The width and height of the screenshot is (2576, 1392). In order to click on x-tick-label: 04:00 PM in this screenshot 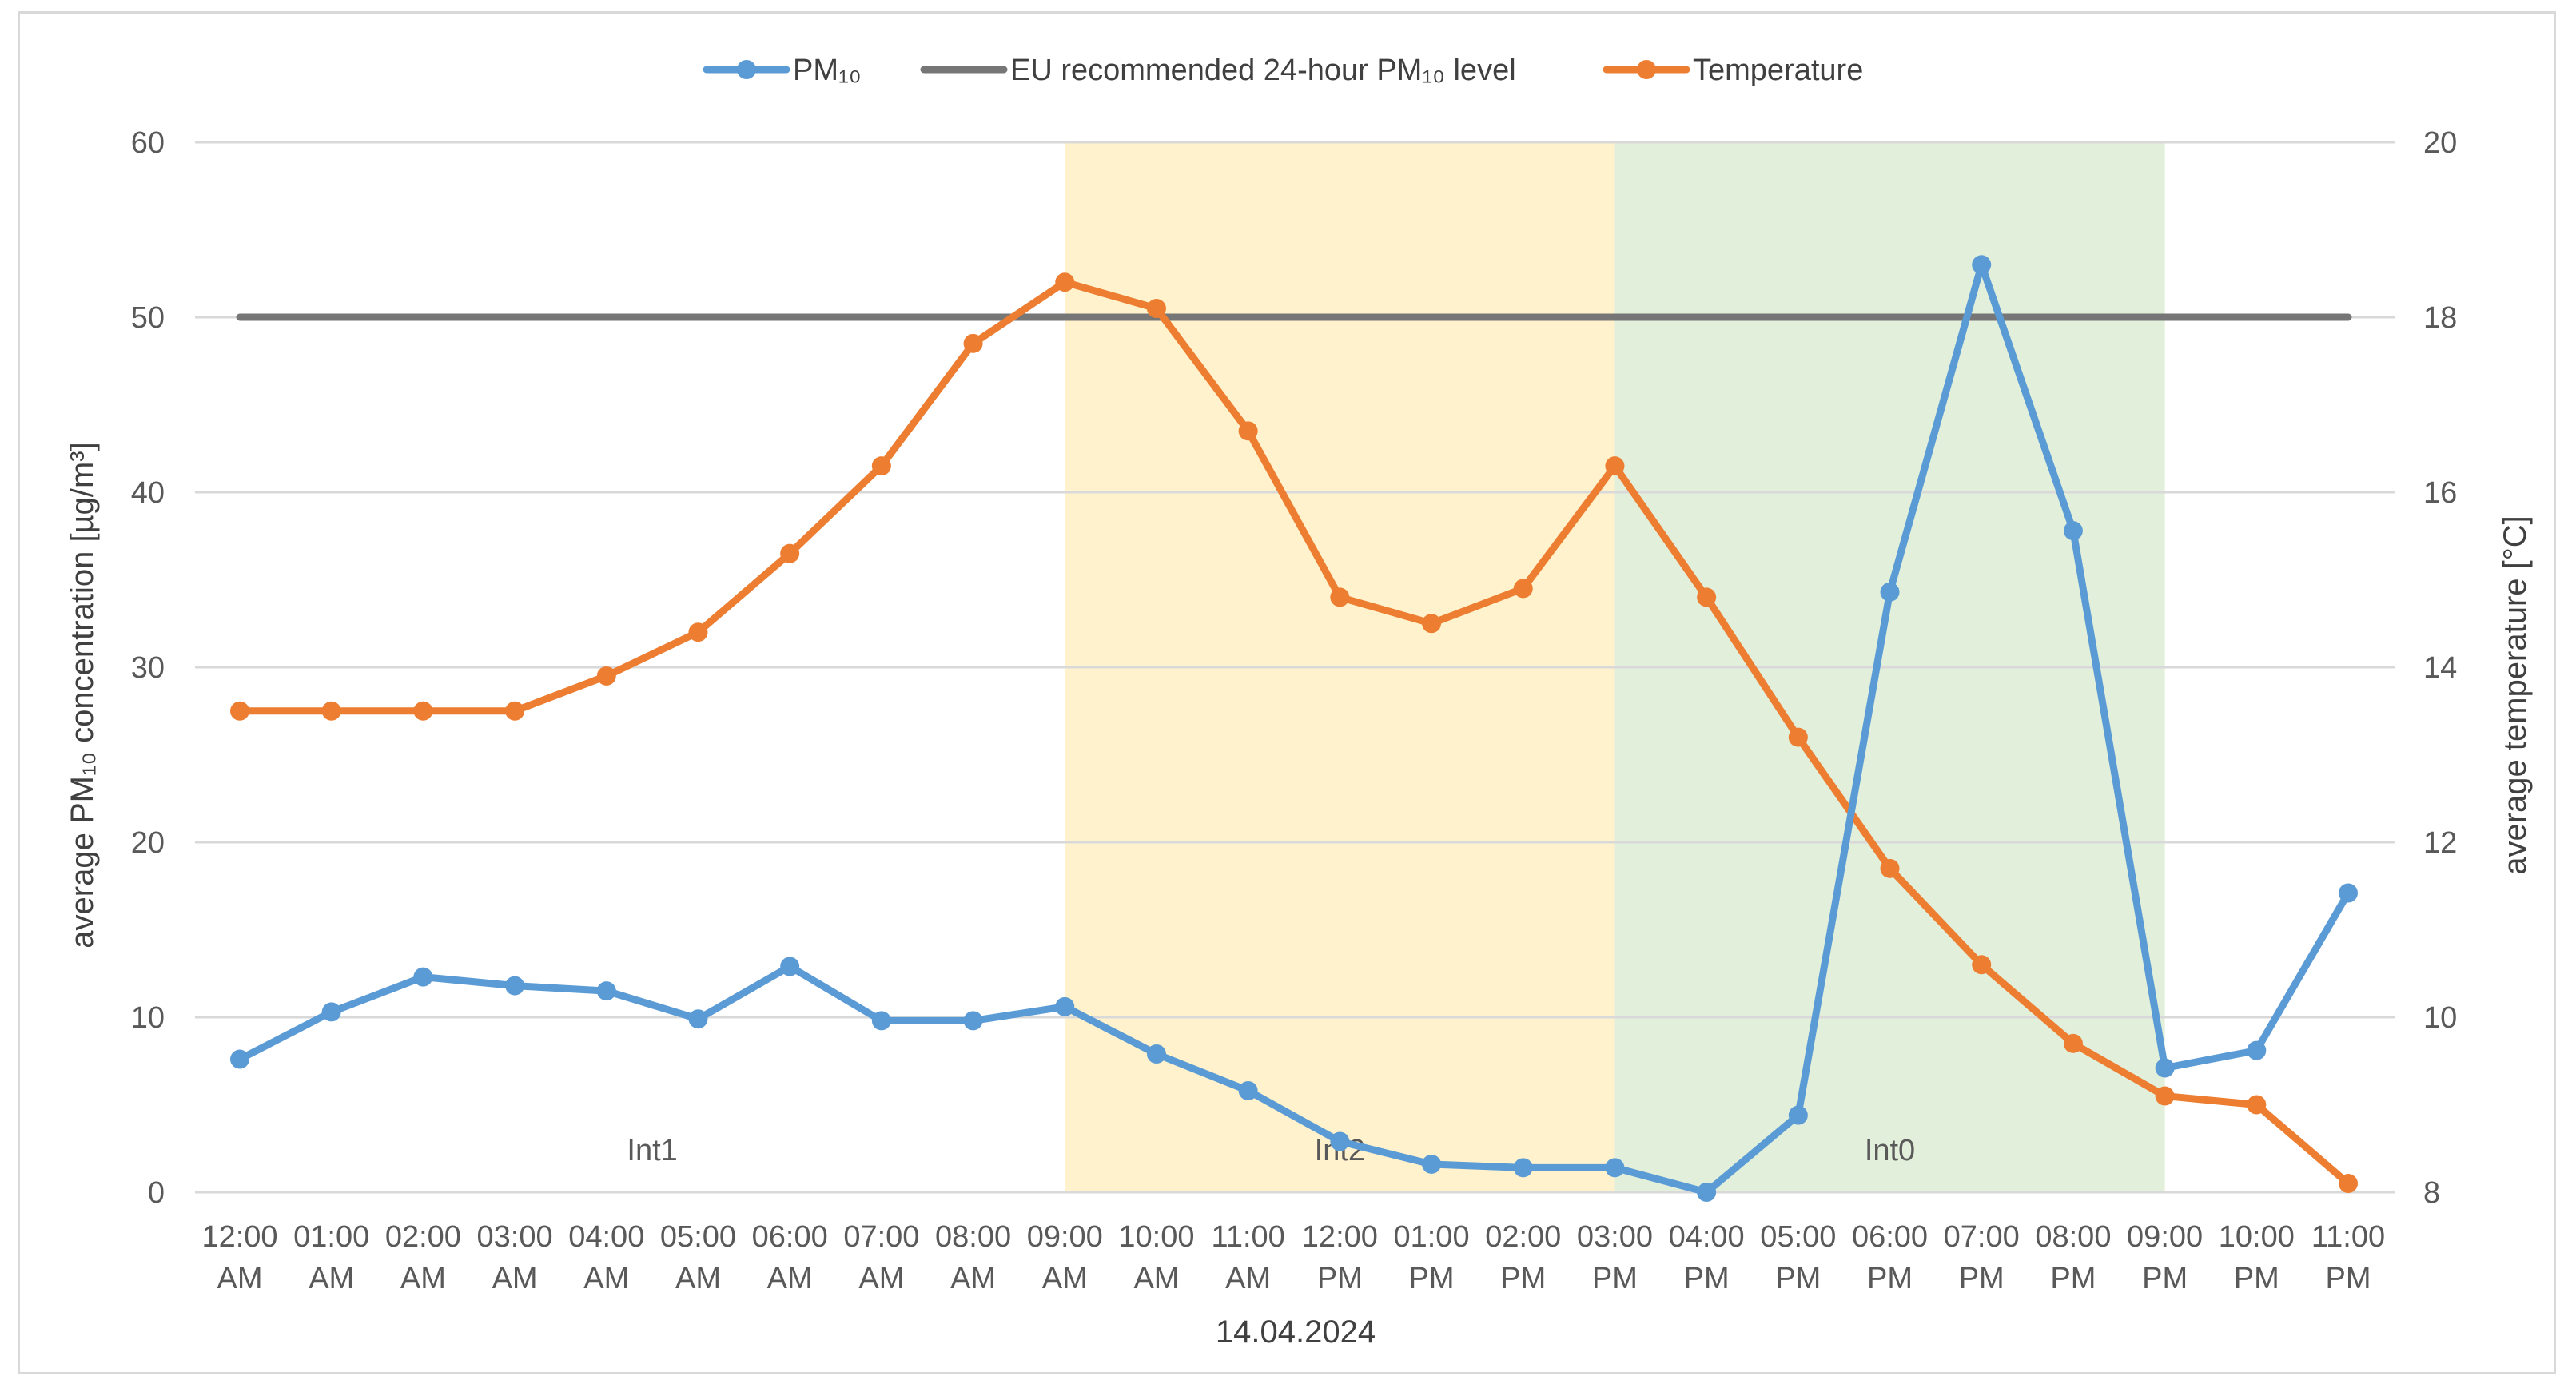, I will do `click(1707, 1257)`.